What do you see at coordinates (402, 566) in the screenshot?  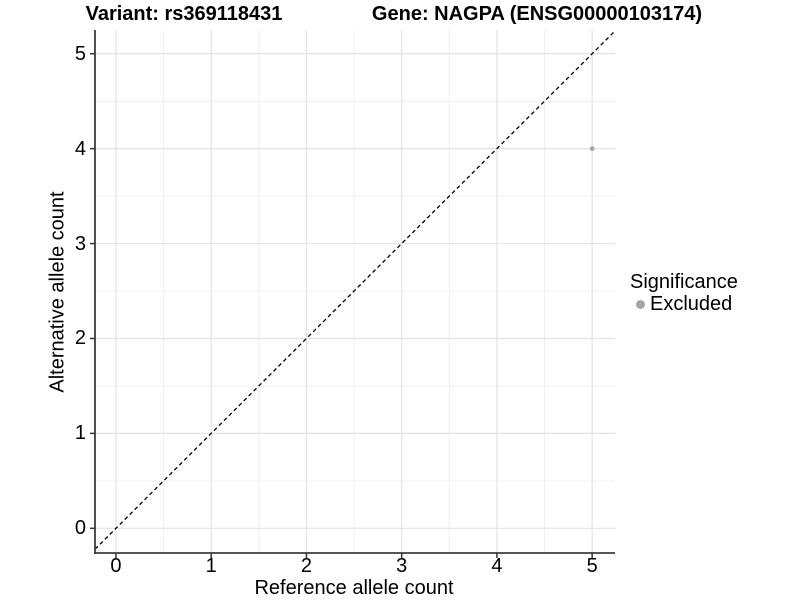 I see `x-tick-label: 3` at bounding box center [402, 566].